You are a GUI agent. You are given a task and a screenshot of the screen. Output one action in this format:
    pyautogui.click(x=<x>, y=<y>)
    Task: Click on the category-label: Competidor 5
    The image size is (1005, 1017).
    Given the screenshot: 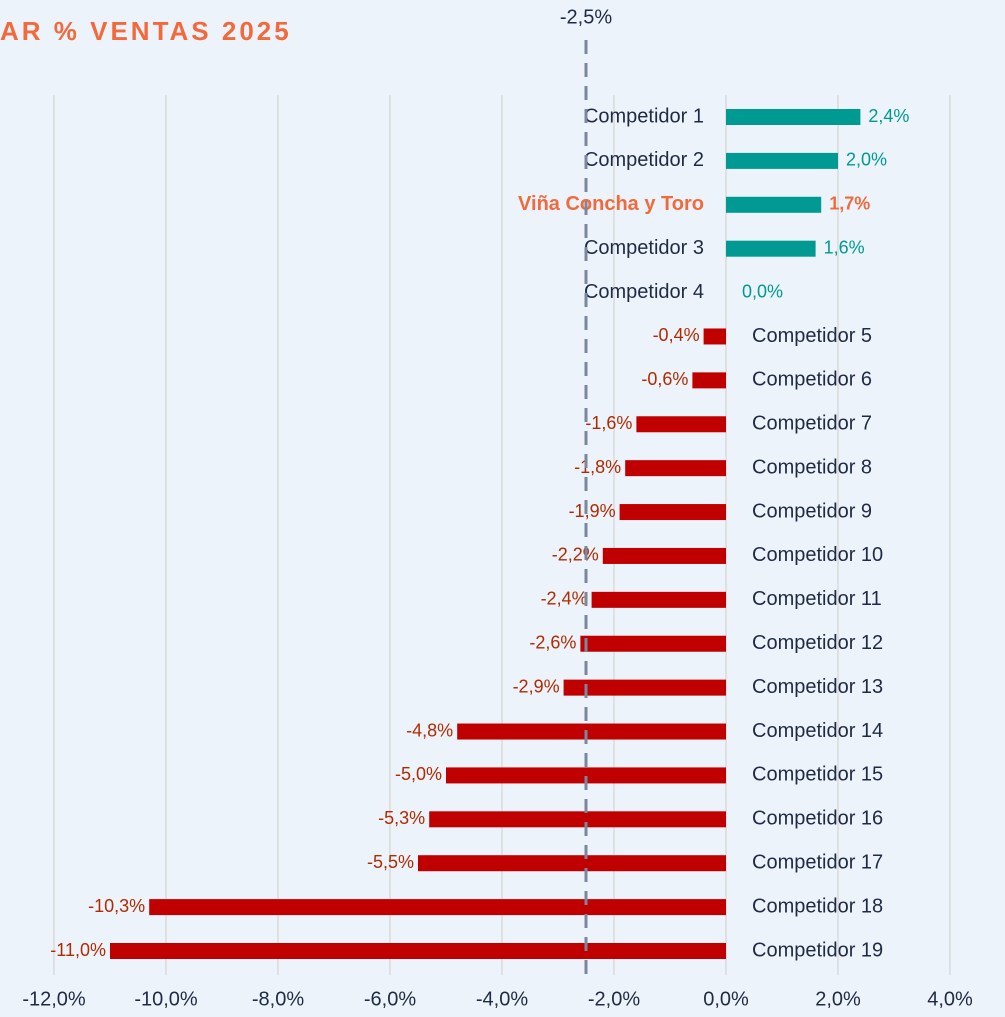 What is the action you would take?
    pyautogui.click(x=812, y=336)
    